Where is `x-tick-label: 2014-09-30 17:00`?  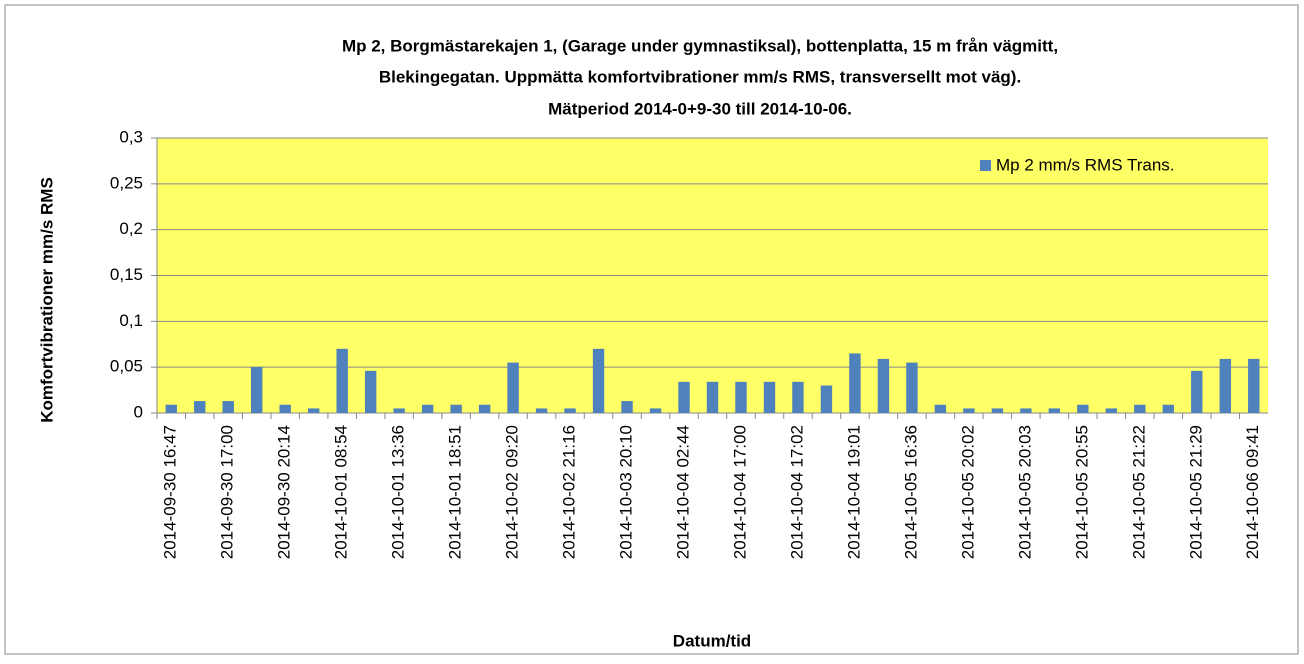
x-tick-label: 2014-09-30 17:00 is located at coordinates (227, 492).